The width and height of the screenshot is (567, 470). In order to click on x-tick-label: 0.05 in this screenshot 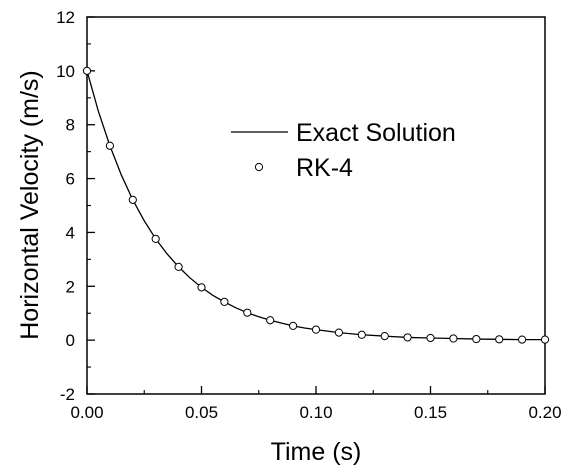, I will do `click(201, 412)`.